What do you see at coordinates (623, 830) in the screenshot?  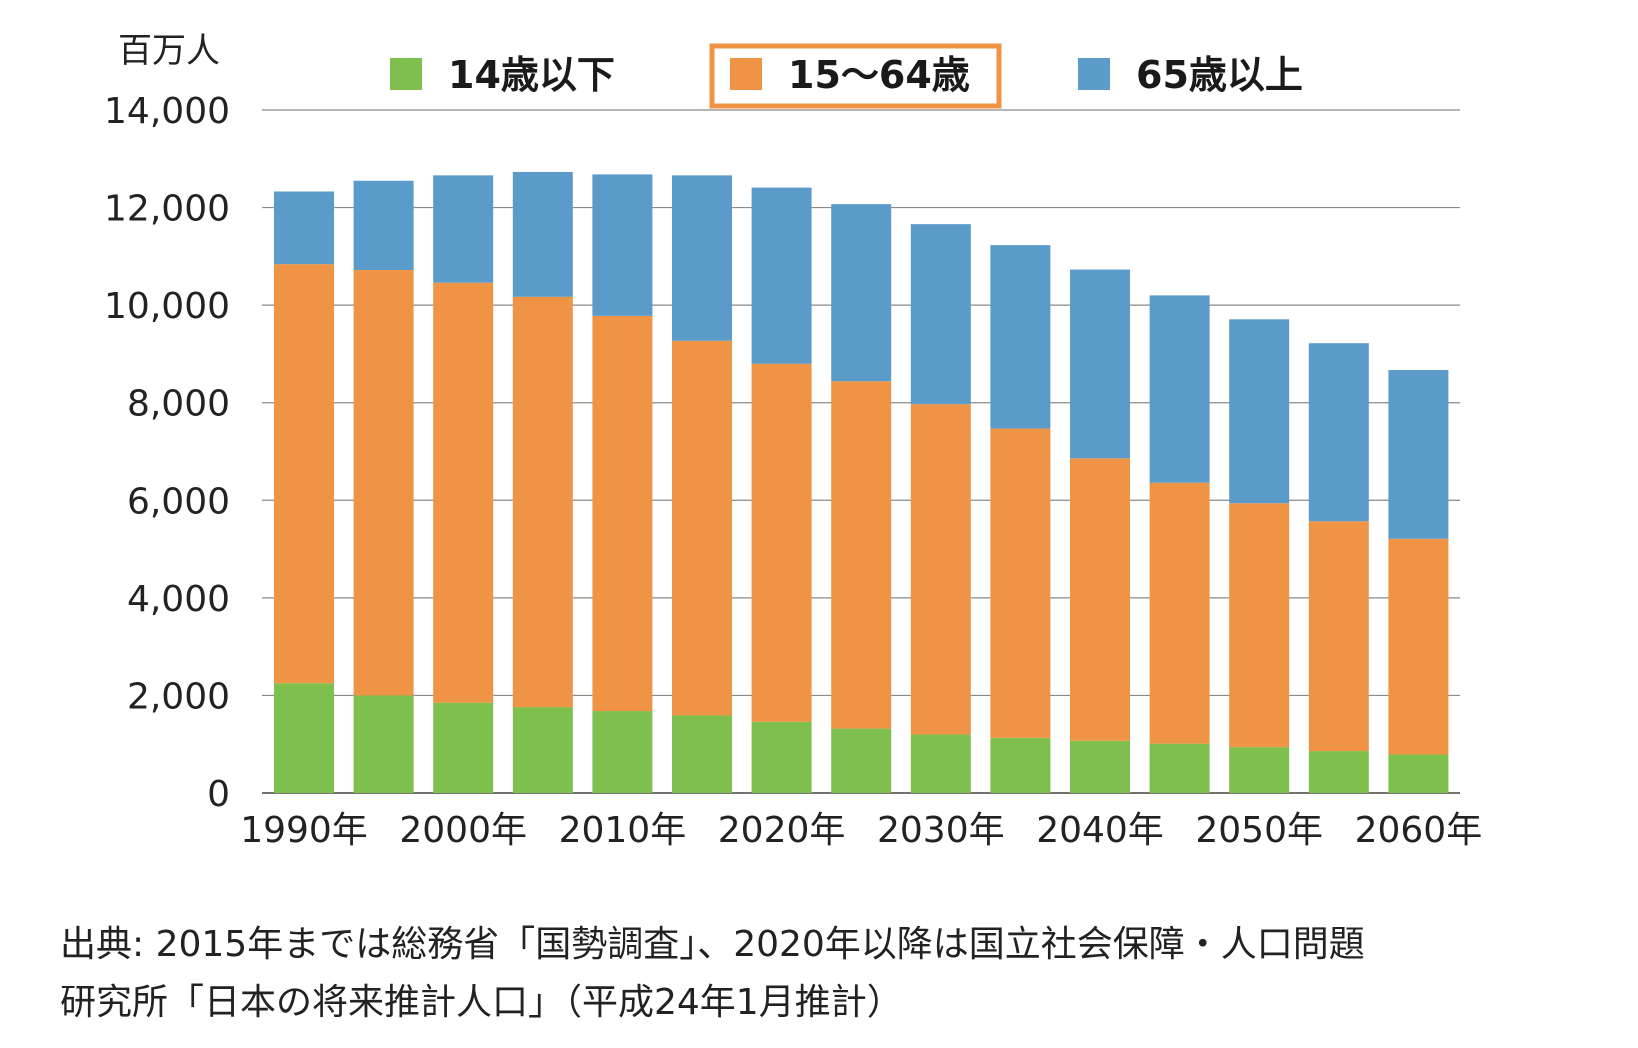 I see `x-tick-label: 2010年` at bounding box center [623, 830].